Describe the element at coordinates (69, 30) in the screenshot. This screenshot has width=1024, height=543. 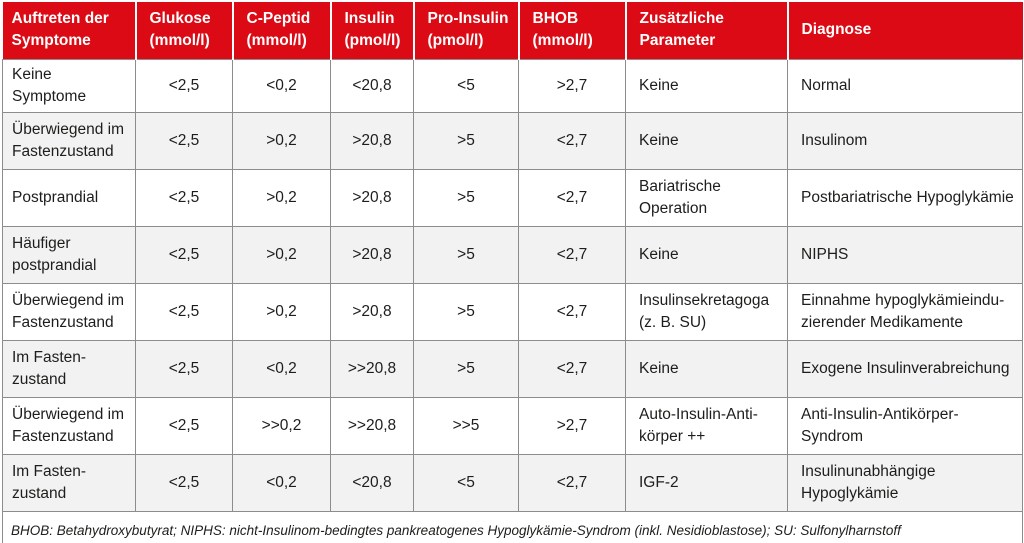
I see `column-header-symptome: Auftreten der Symptome` at that location.